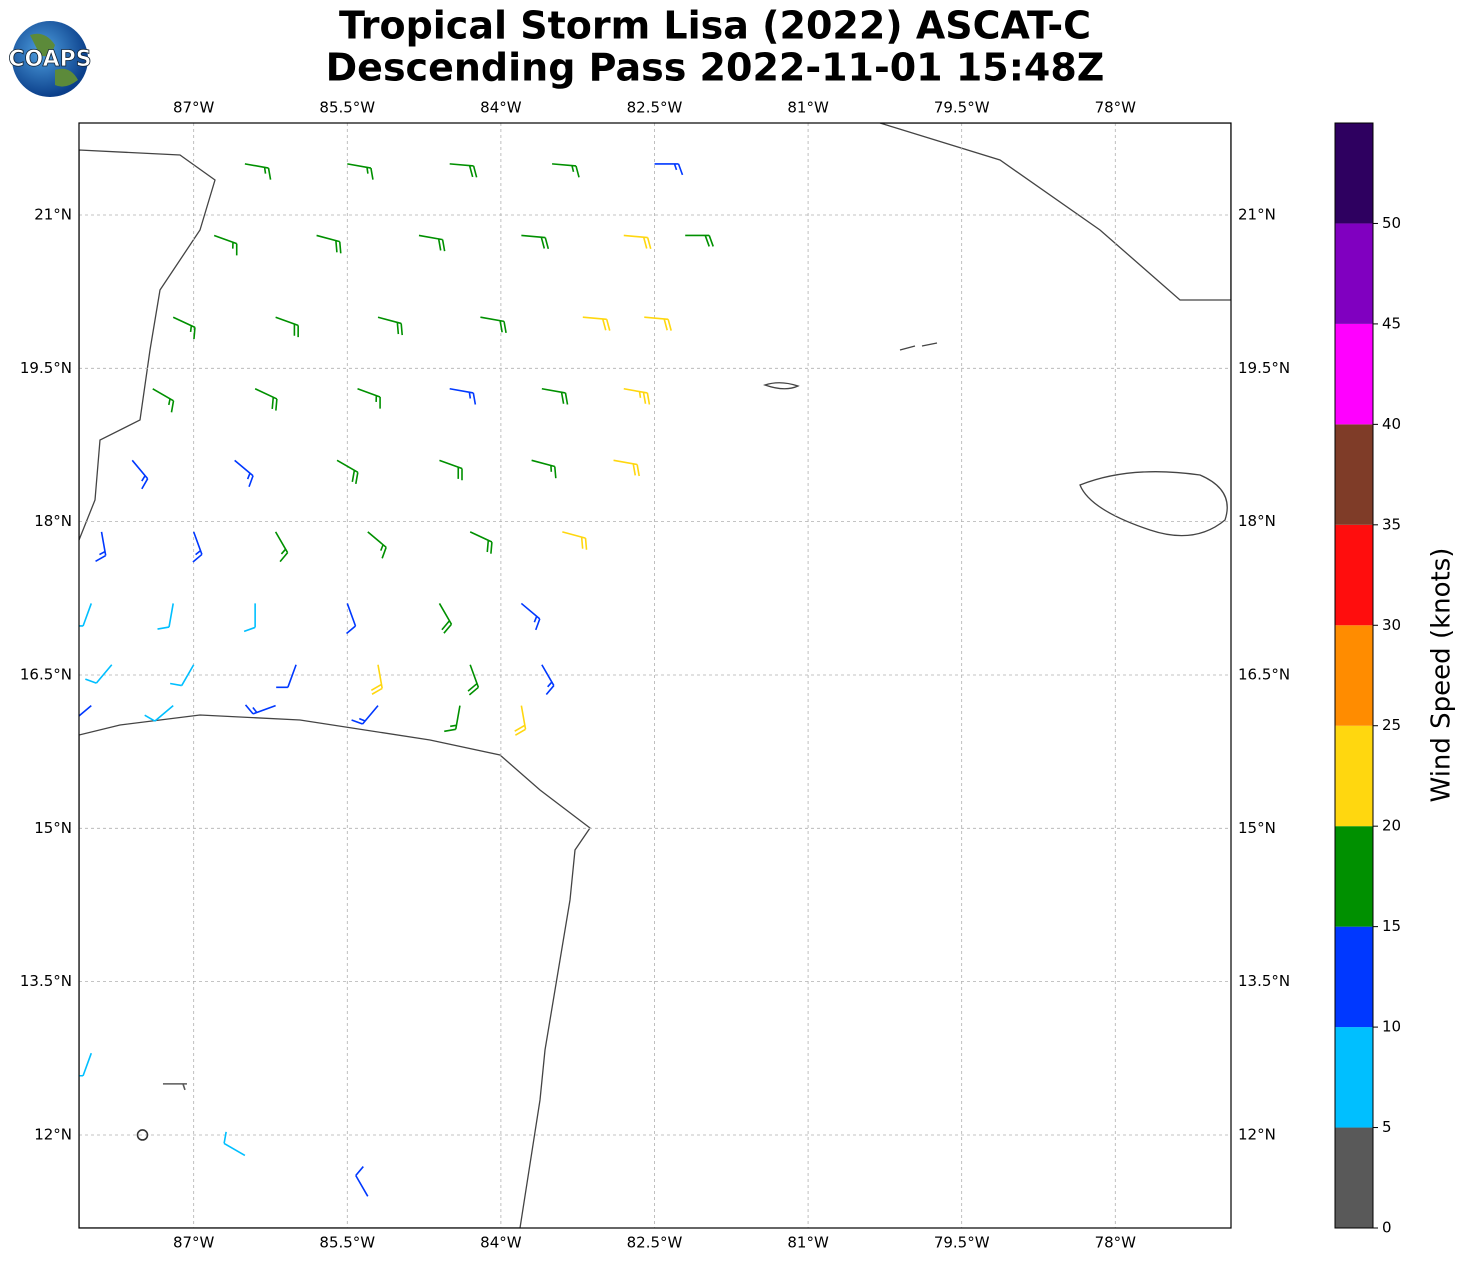  I want to click on y-tick-label: 13.5°N, so click(46, 981).